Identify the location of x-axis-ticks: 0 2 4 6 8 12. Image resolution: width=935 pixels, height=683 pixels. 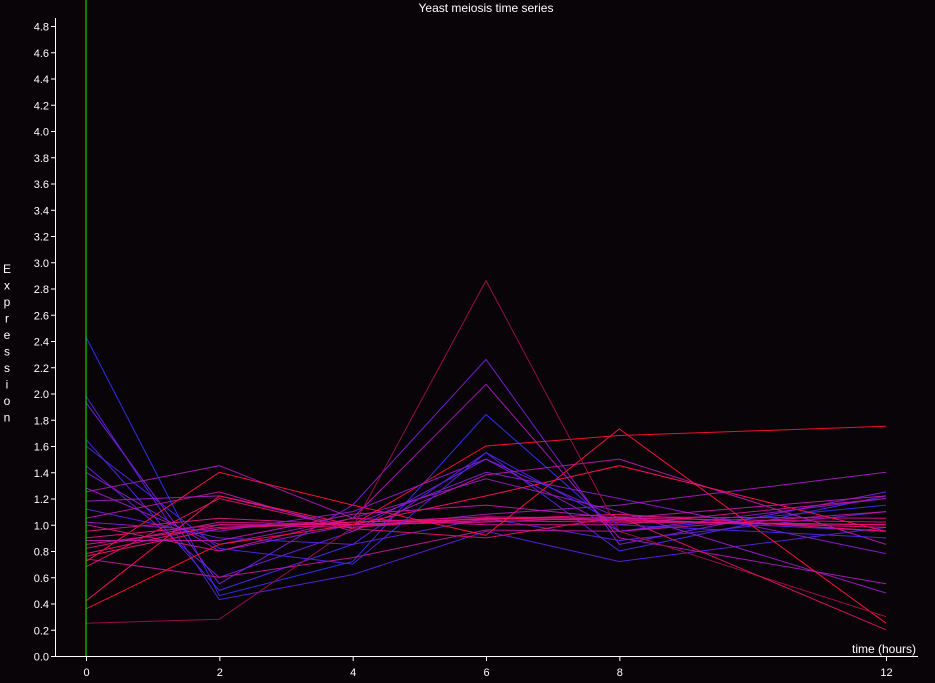
(488, 667).